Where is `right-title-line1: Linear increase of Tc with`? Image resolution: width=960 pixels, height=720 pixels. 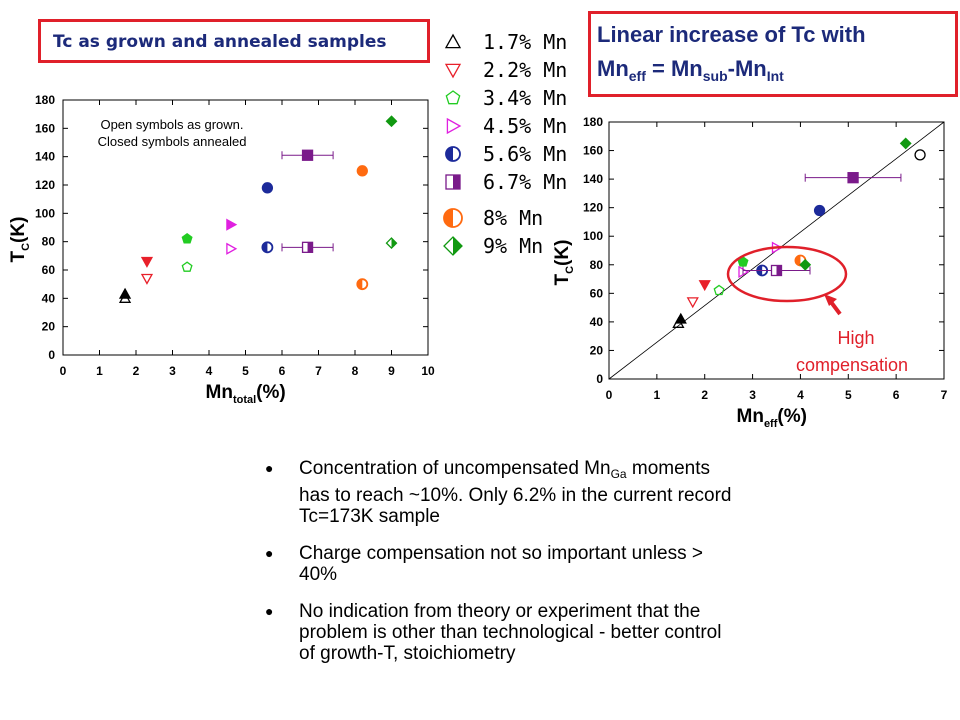
right-title-line1: Linear increase of Tc with is located at coordinates (731, 34).